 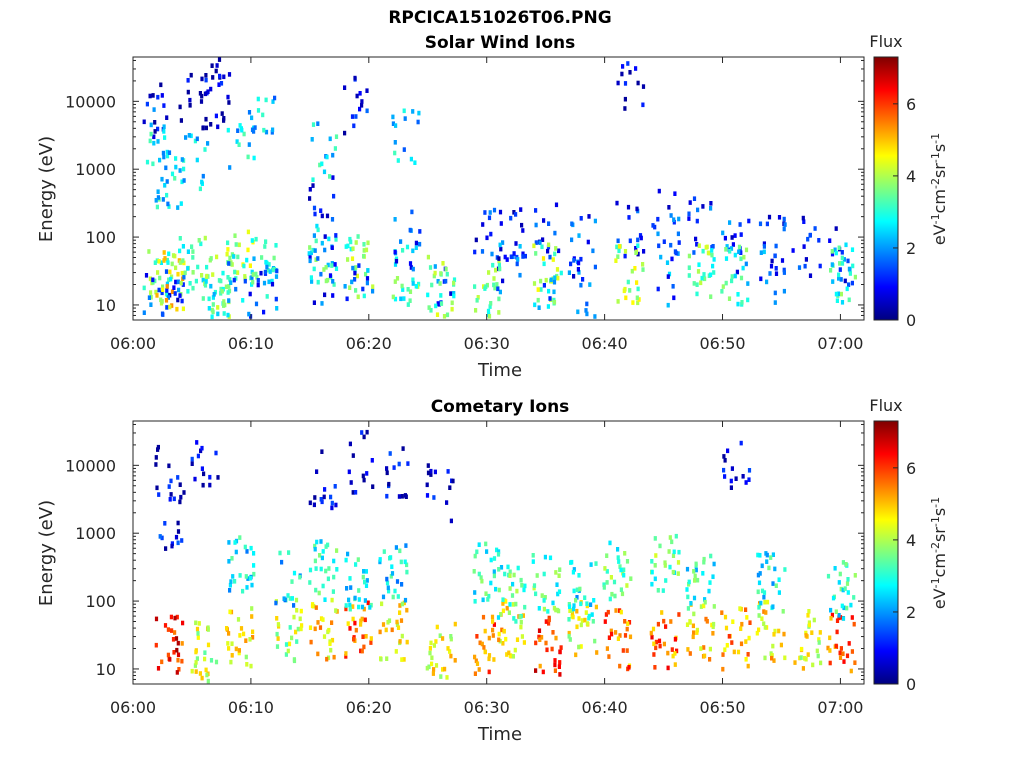 What do you see at coordinates (911, 104) in the screenshot?
I see `colorbar-tick-label: 6` at bounding box center [911, 104].